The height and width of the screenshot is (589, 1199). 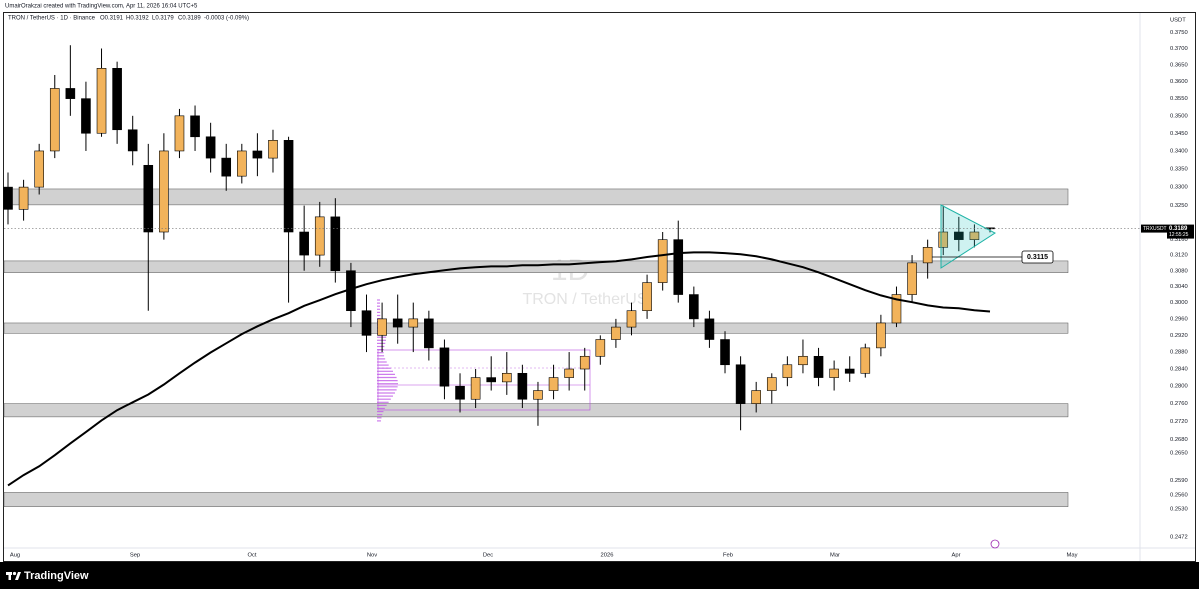 What do you see at coordinates (1179, 453) in the screenshot?
I see `y-tick-label: 0.2650` at bounding box center [1179, 453].